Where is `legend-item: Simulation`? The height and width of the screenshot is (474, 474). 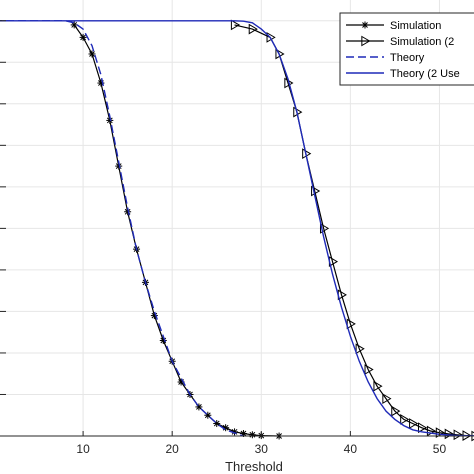 legend-item: Simulation is located at coordinates (393, 26).